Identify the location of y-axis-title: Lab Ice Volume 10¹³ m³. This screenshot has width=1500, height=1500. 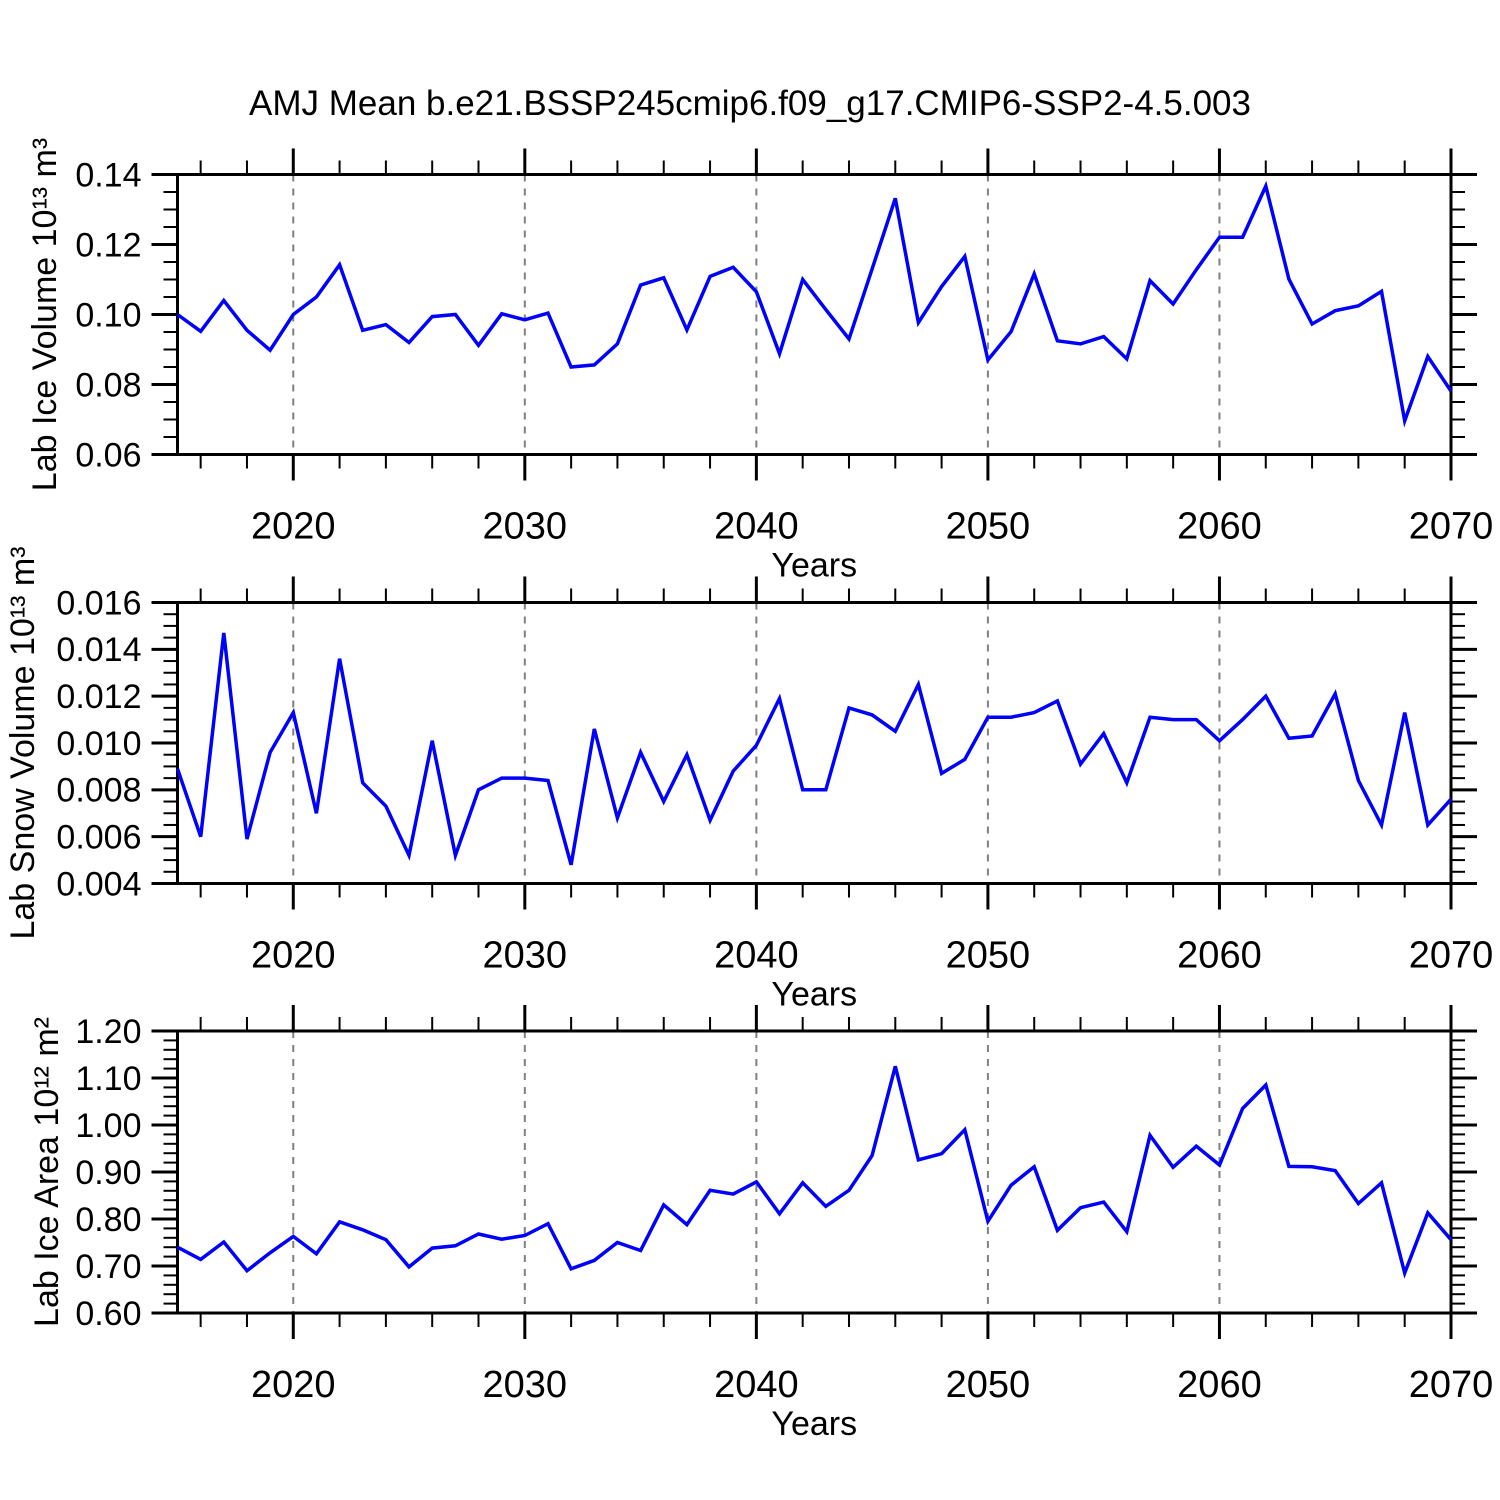
(45, 314).